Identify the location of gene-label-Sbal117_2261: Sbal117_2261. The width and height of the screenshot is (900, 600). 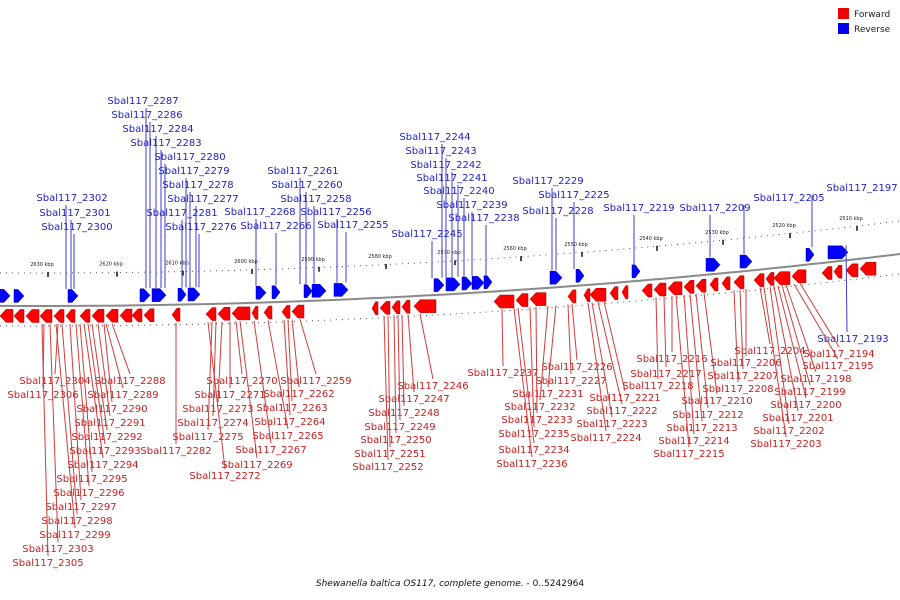
(302, 171).